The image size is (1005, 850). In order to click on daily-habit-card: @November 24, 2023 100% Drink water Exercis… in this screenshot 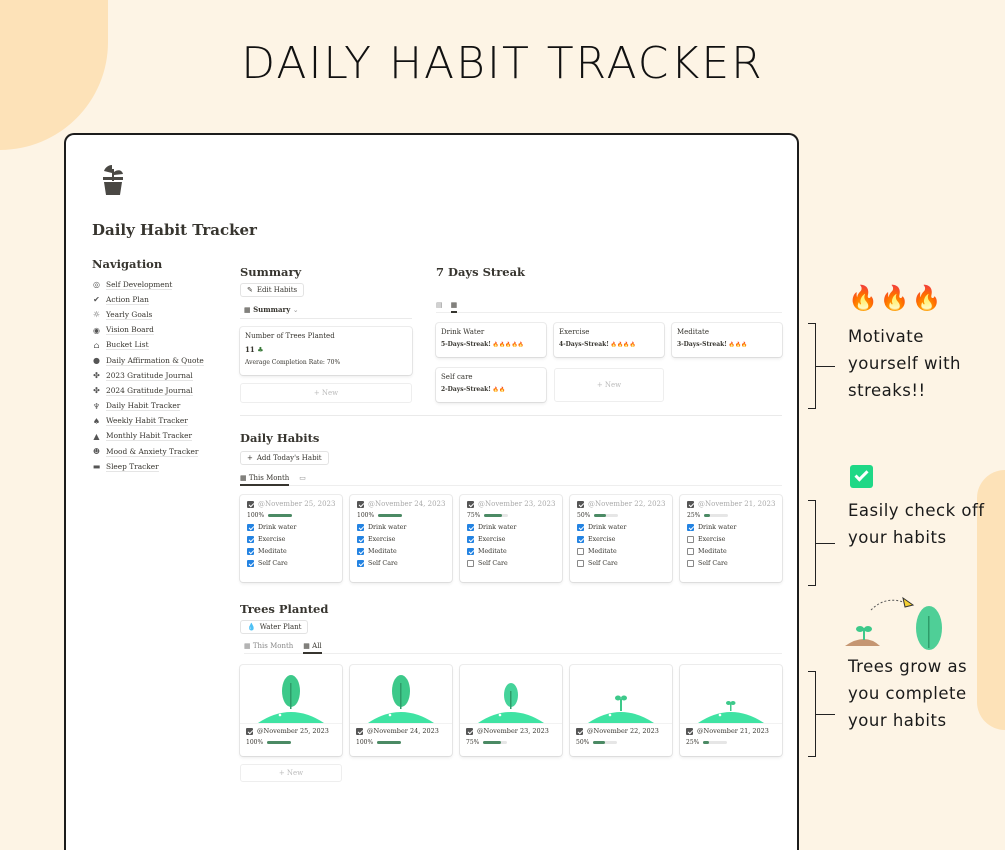, I will do `click(401, 538)`.